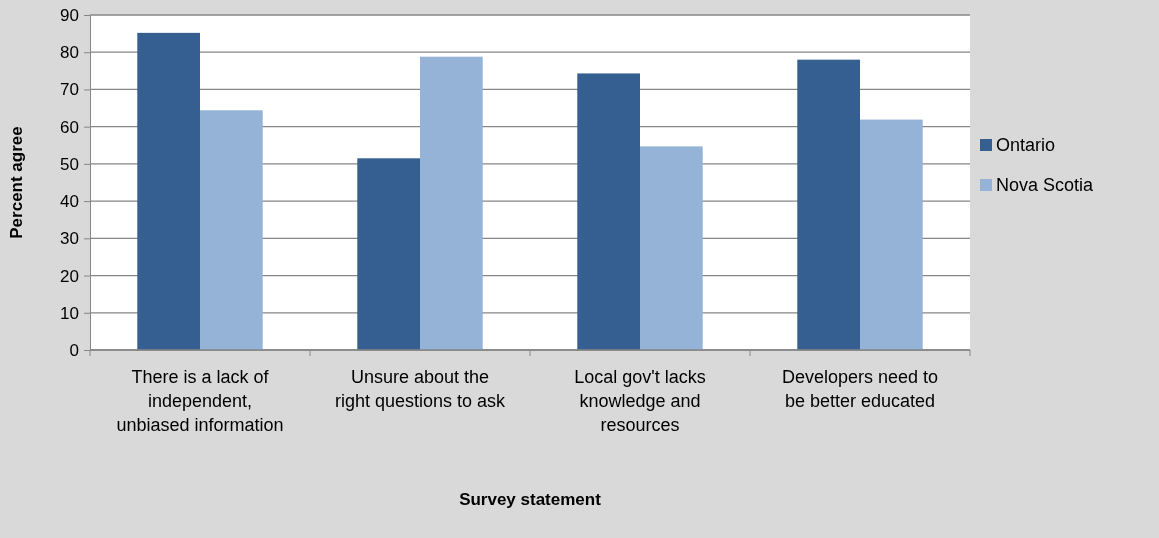 Image resolution: width=1159 pixels, height=538 pixels. What do you see at coordinates (69, 239) in the screenshot?
I see `y-tick-label: 30` at bounding box center [69, 239].